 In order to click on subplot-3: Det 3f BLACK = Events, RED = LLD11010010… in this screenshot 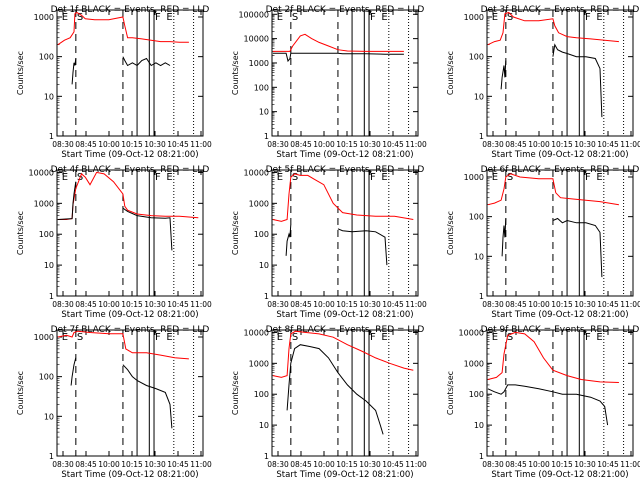, I will do `click(543, 82)`.